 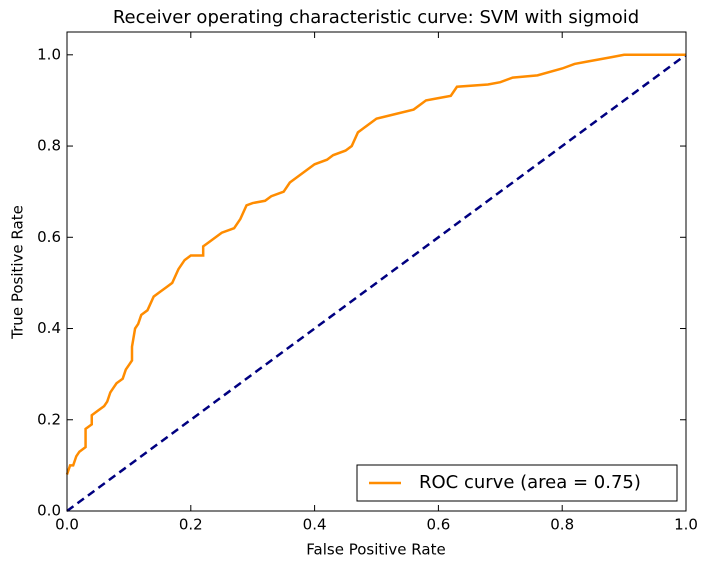 What do you see at coordinates (562, 525) in the screenshot?
I see `x-tick-label: 0.8` at bounding box center [562, 525].